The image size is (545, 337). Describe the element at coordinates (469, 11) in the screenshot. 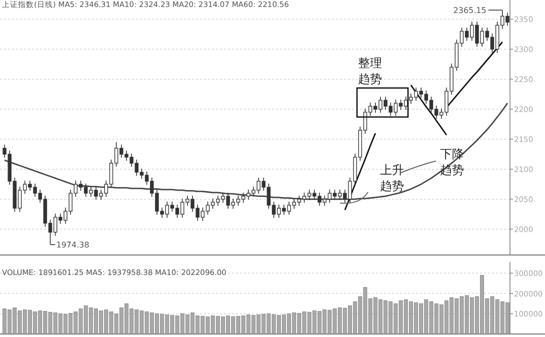

I see `annotation: 2365.15` at that location.